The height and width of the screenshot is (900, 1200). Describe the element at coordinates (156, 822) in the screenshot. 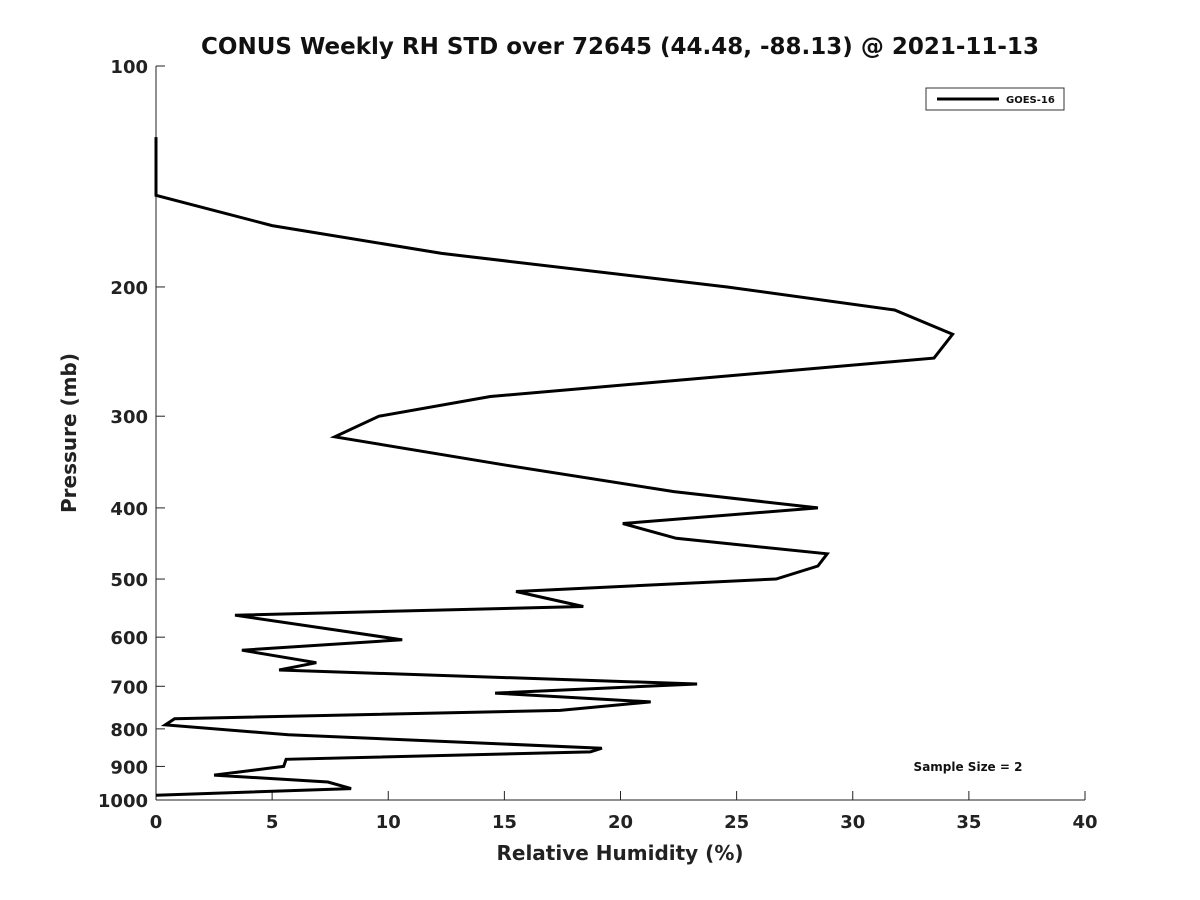

I see `x-tick-label: 0` at that location.